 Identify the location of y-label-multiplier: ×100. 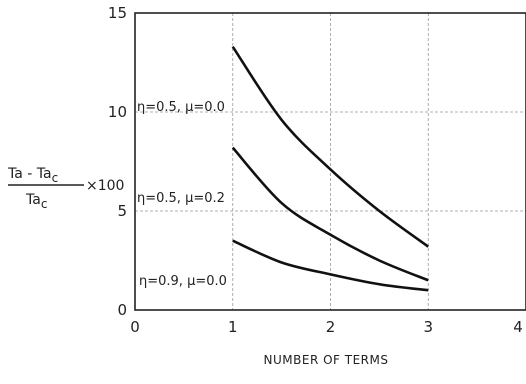
(105, 186).